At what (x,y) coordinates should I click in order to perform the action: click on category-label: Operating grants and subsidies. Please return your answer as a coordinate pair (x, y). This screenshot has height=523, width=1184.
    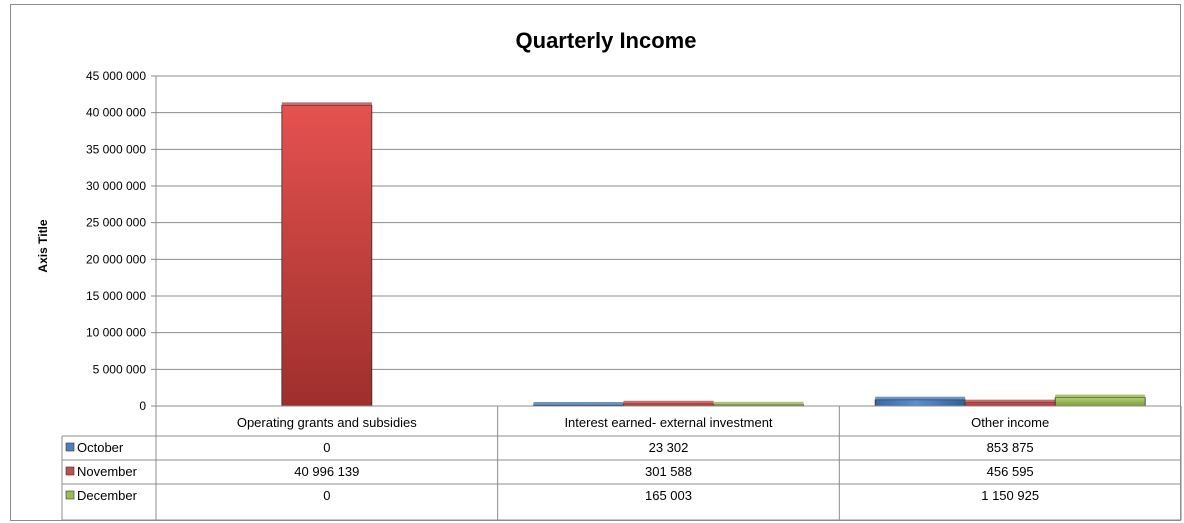
    Looking at the image, I should click on (327, 422).